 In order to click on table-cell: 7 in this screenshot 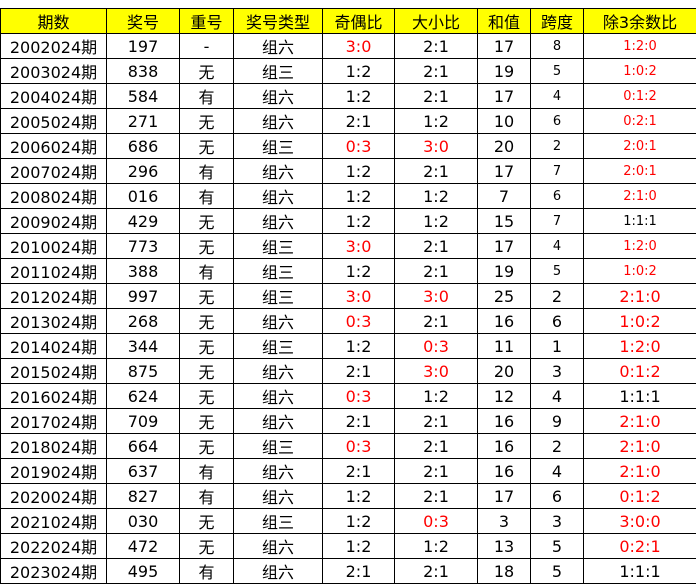, I will do `click(557, 221)`.